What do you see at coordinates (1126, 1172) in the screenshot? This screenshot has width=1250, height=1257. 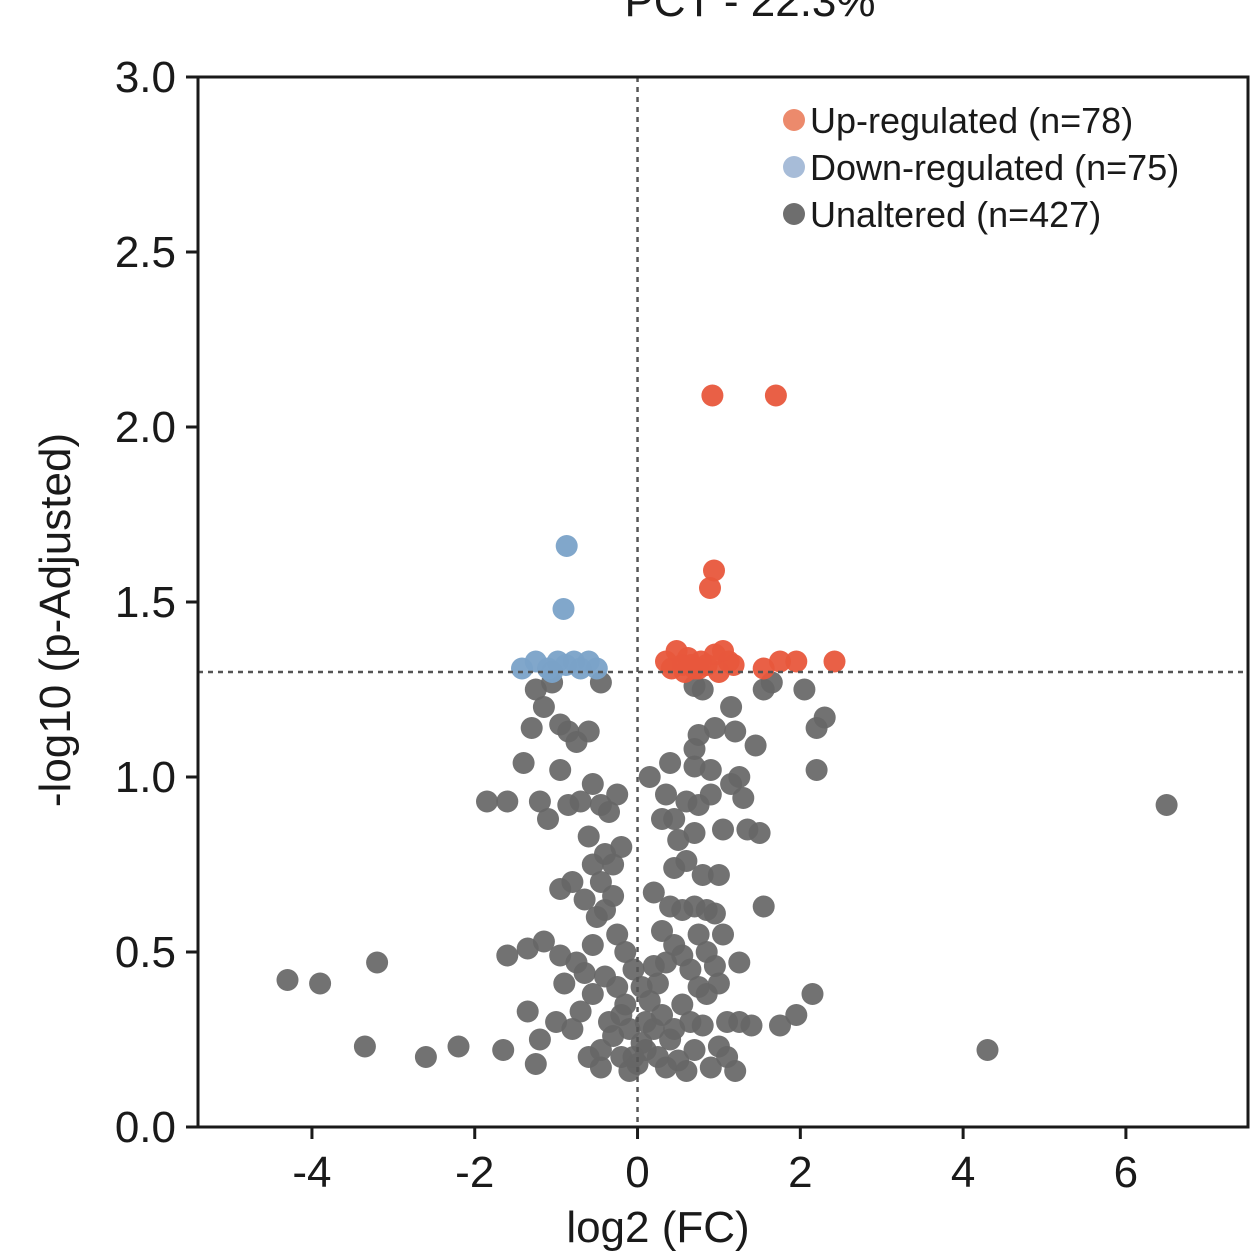 I see `x-tick-label: 6` at bounding box center [1126, 1172].